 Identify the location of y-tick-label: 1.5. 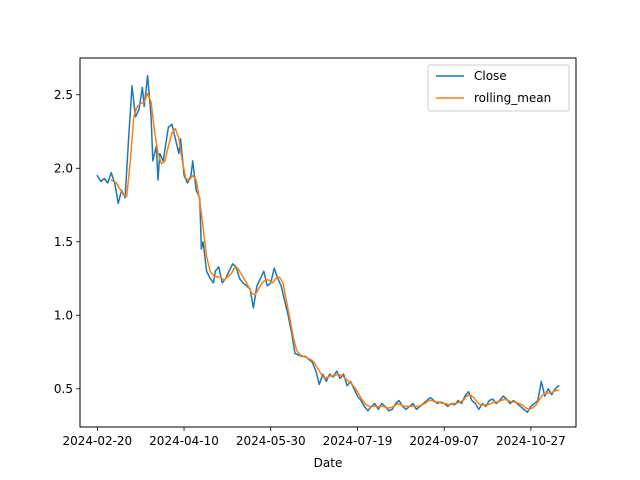
(63, 242).